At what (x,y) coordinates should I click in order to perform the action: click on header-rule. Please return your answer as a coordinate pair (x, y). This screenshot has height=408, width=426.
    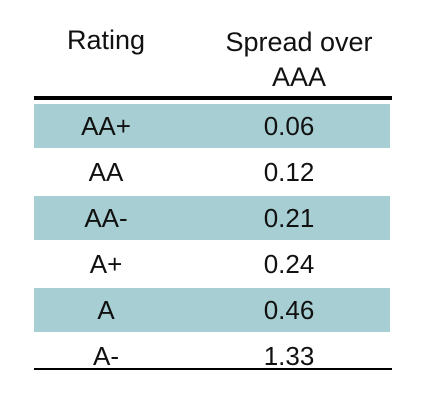
    Looking at the image, I should click on (213, 98).